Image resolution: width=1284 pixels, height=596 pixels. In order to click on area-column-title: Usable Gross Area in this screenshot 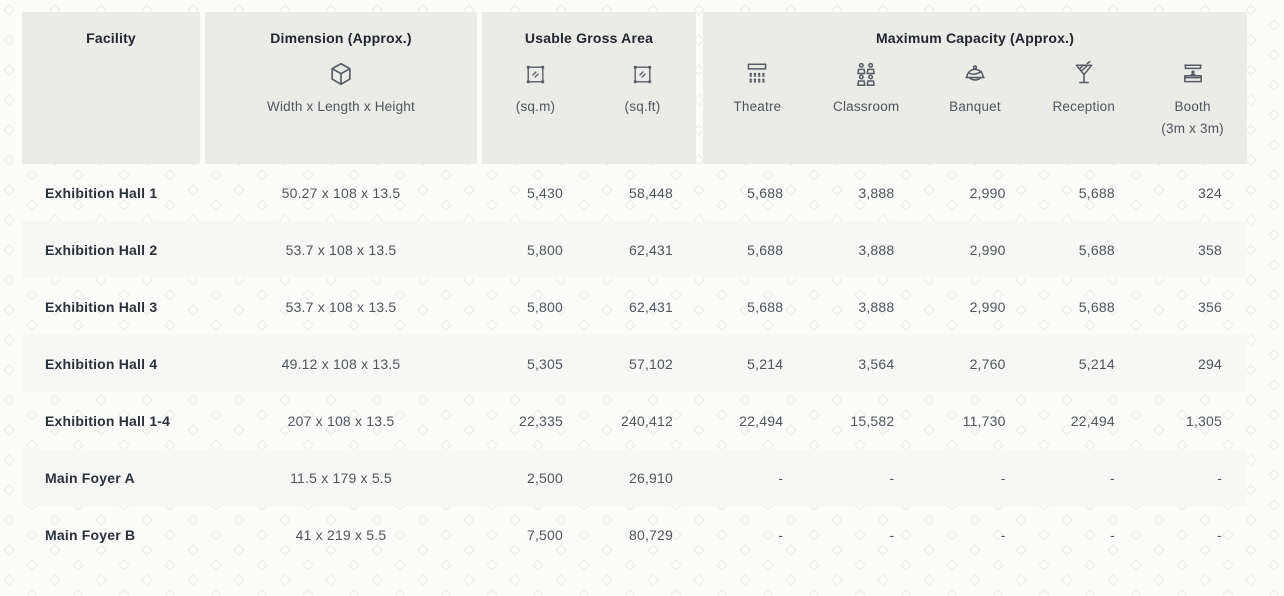, I will do `click(589, 38)`.